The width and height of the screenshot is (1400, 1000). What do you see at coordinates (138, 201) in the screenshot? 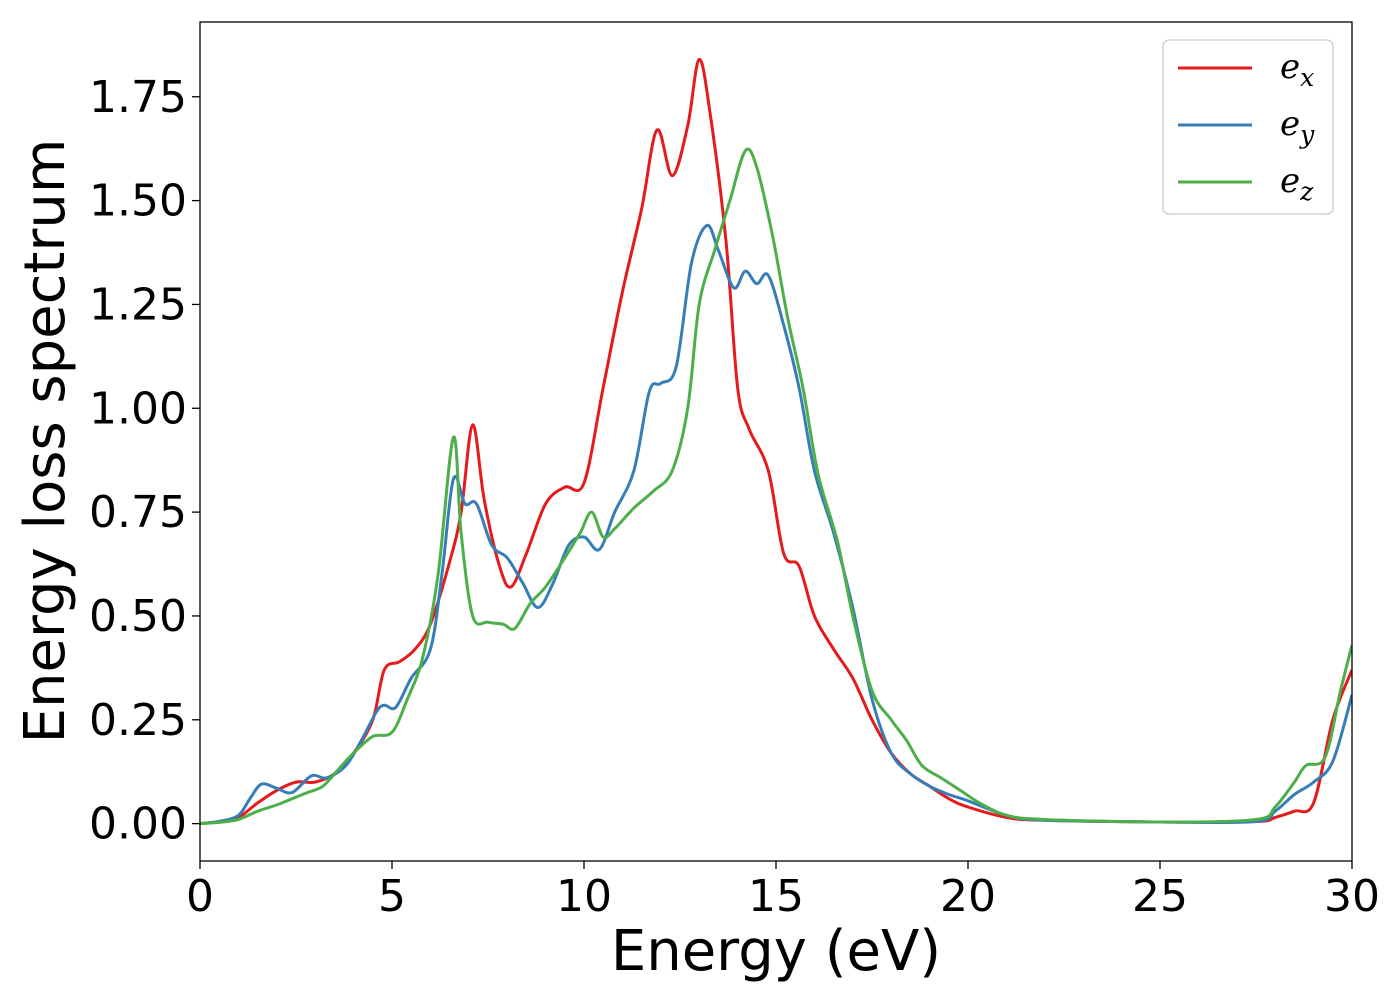
I see `y-tick-label: 1.50` at bounding box center [138, 201].